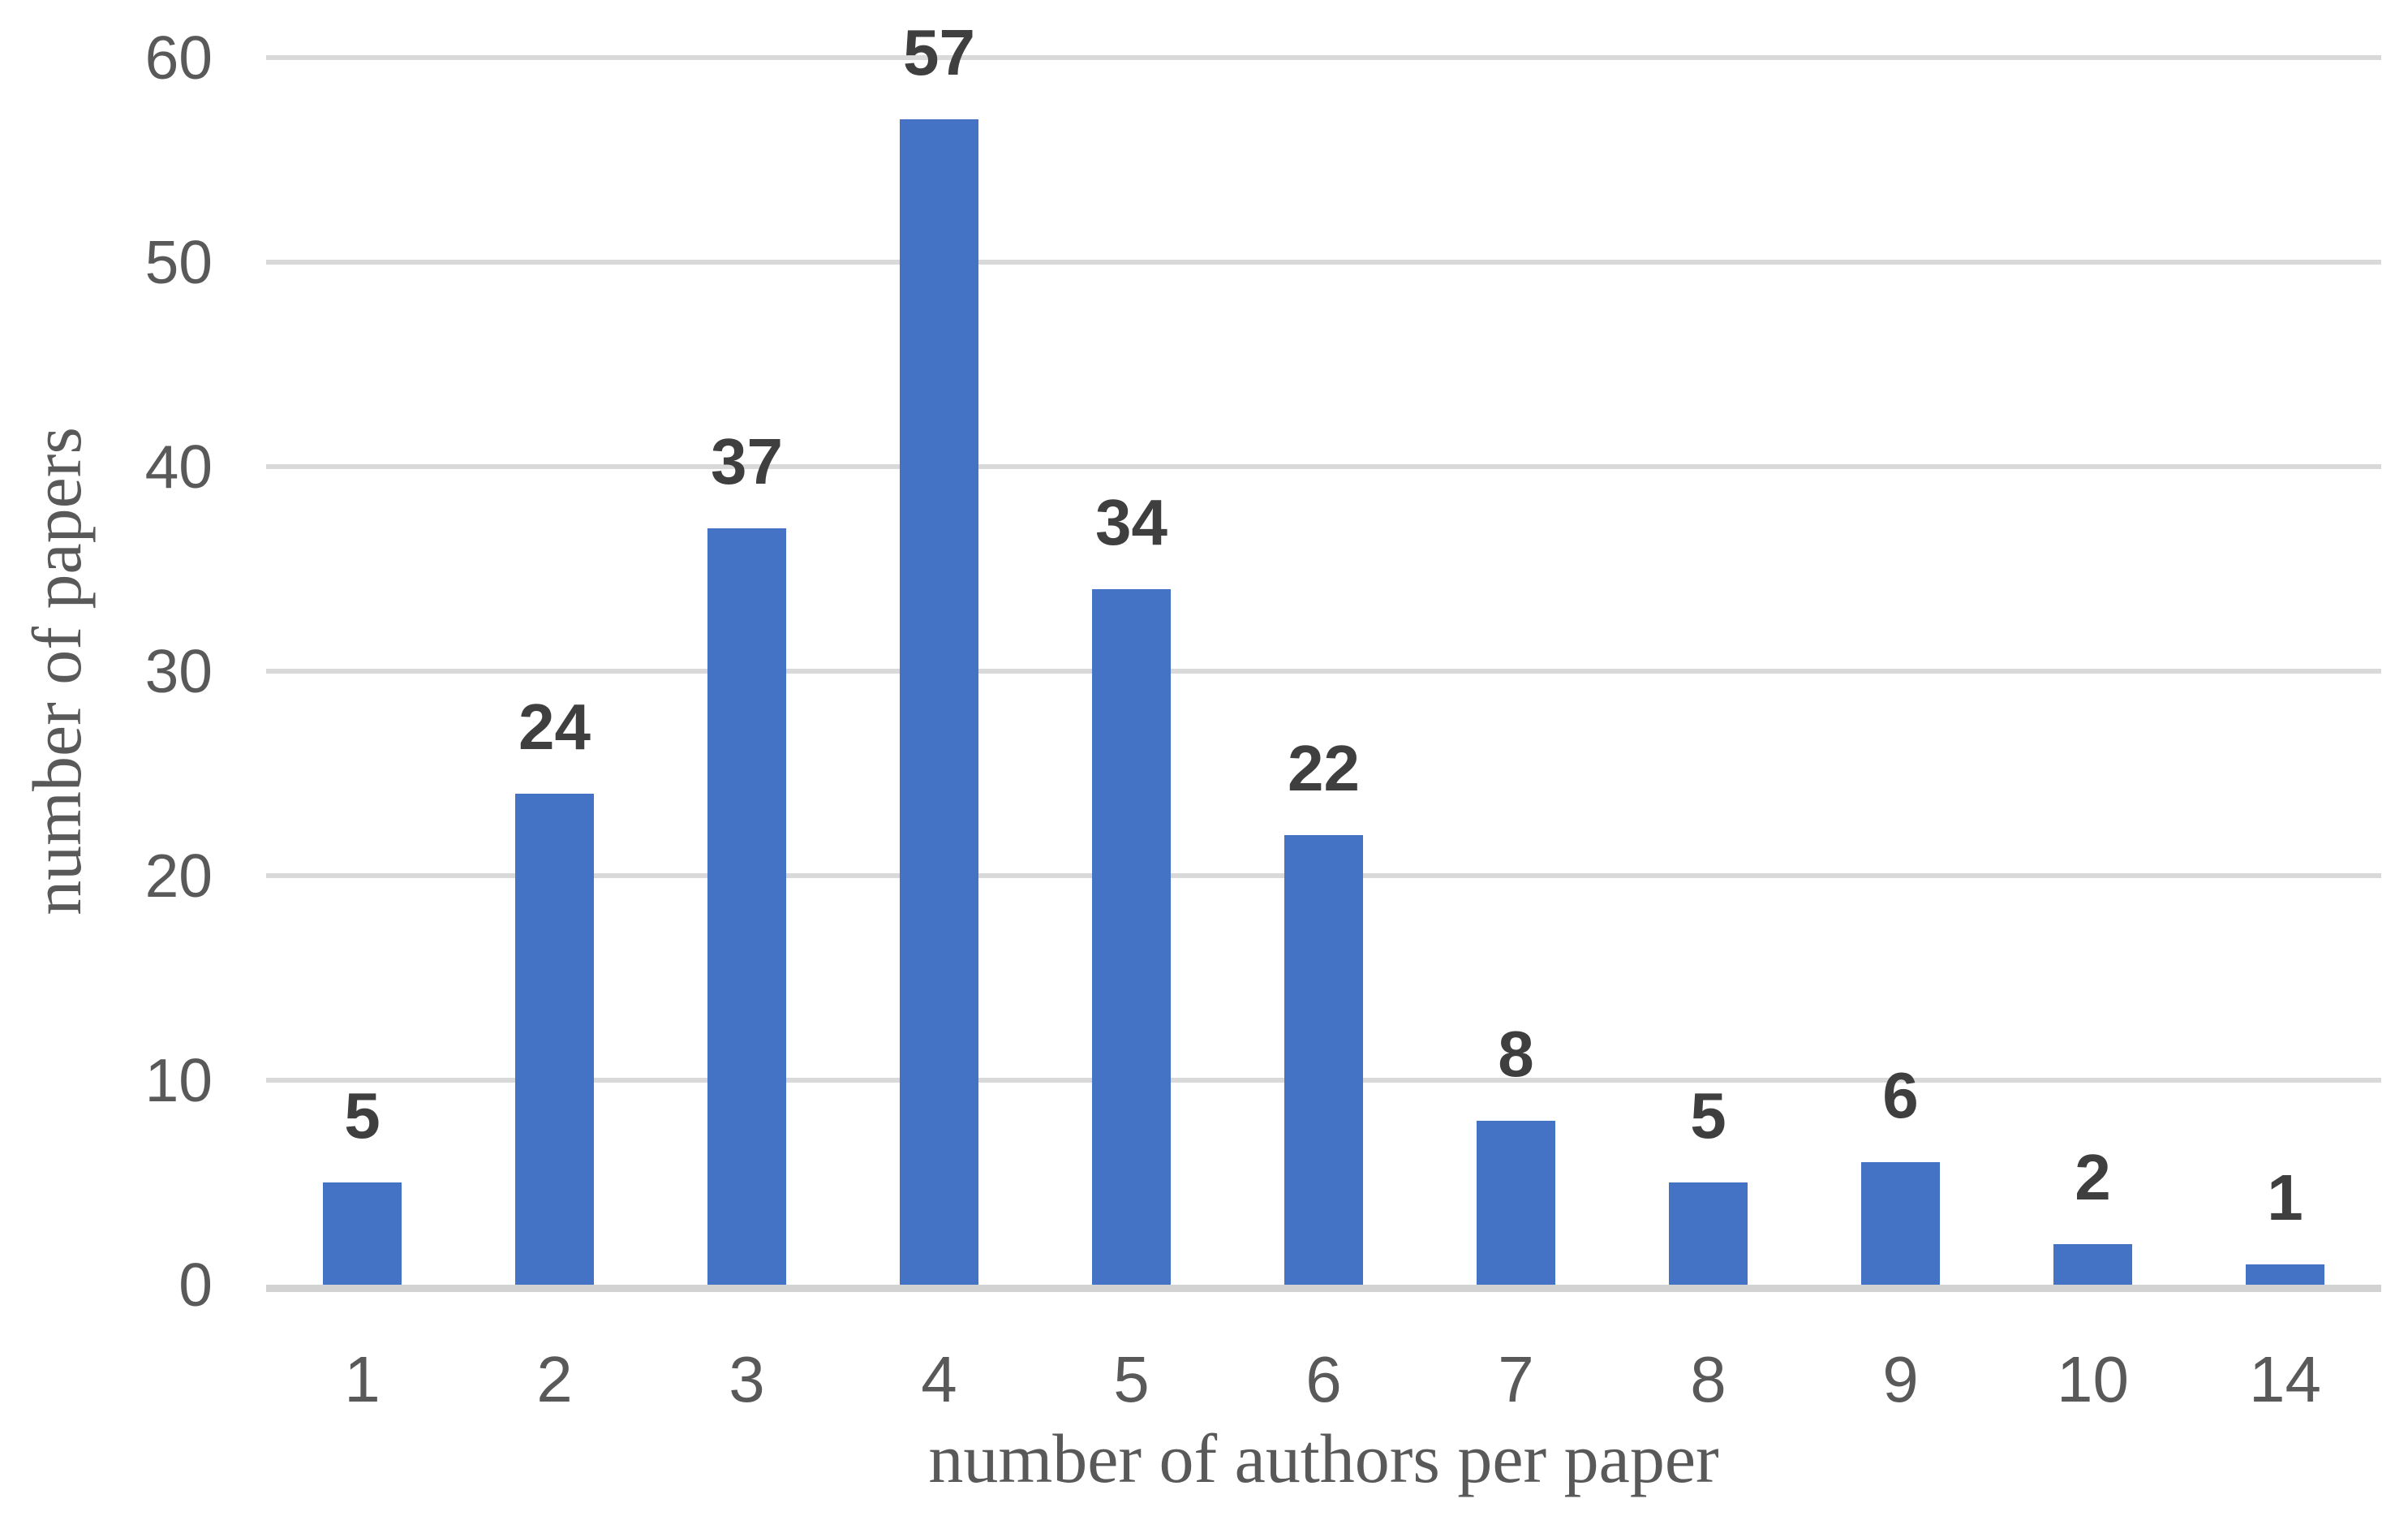 The image size is (2408, 1516). Describe the element at coordinates (1131, 522) in the screenshot. I see `bar-value-label: 34` at that location.